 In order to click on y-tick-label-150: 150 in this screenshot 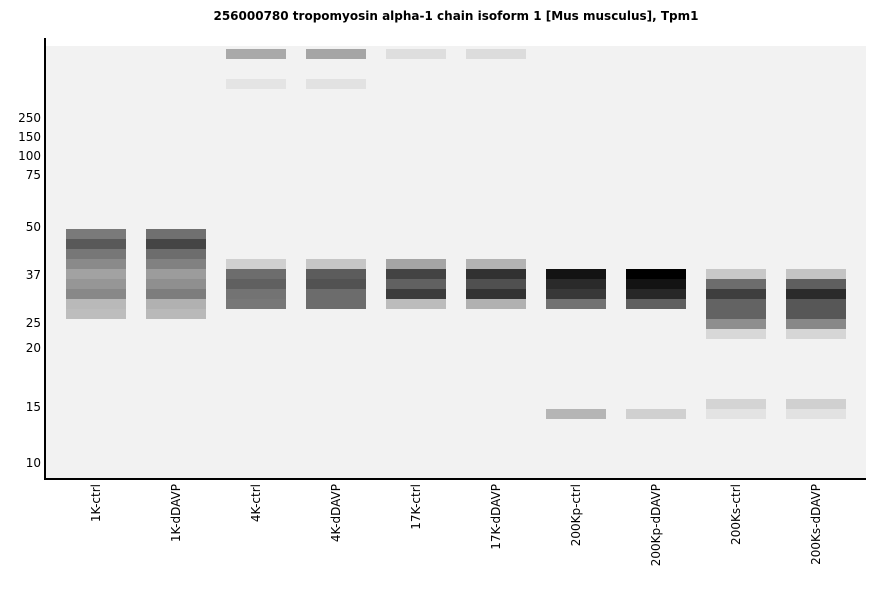, I will do `click(29, 137)`.